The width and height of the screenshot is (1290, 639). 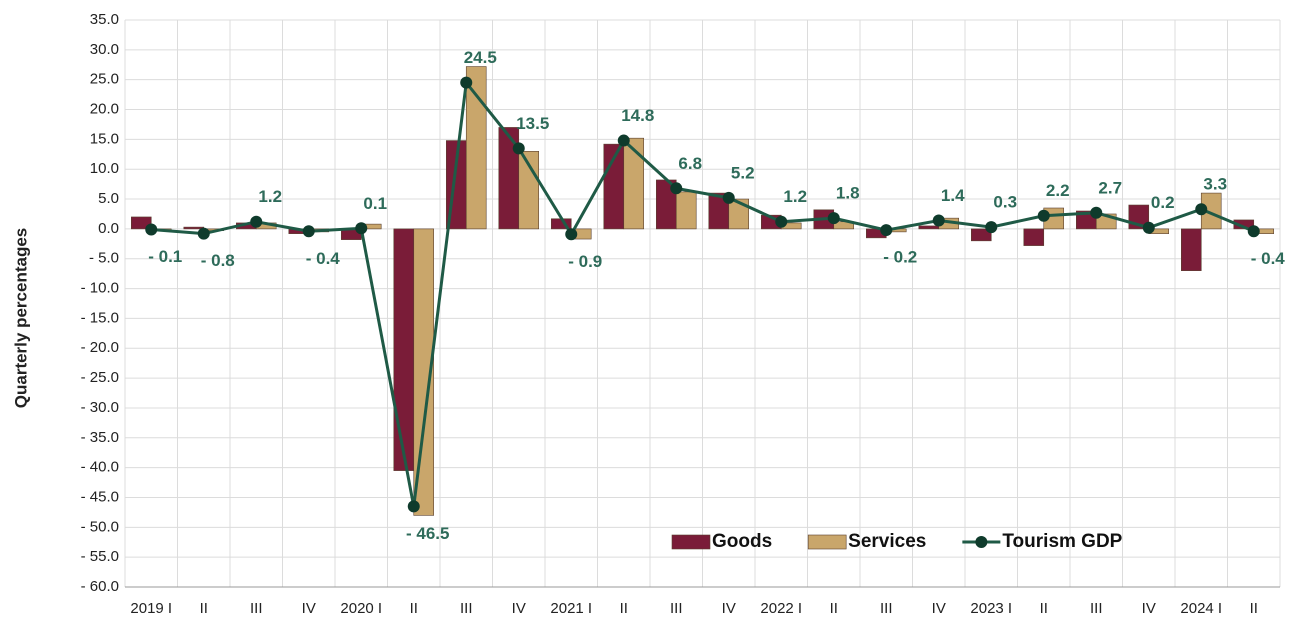 What do you see at coordinates (100, 288) in the screenshot?
I see `y-tick-label: - 10.0` at bounding box center [100, 288].